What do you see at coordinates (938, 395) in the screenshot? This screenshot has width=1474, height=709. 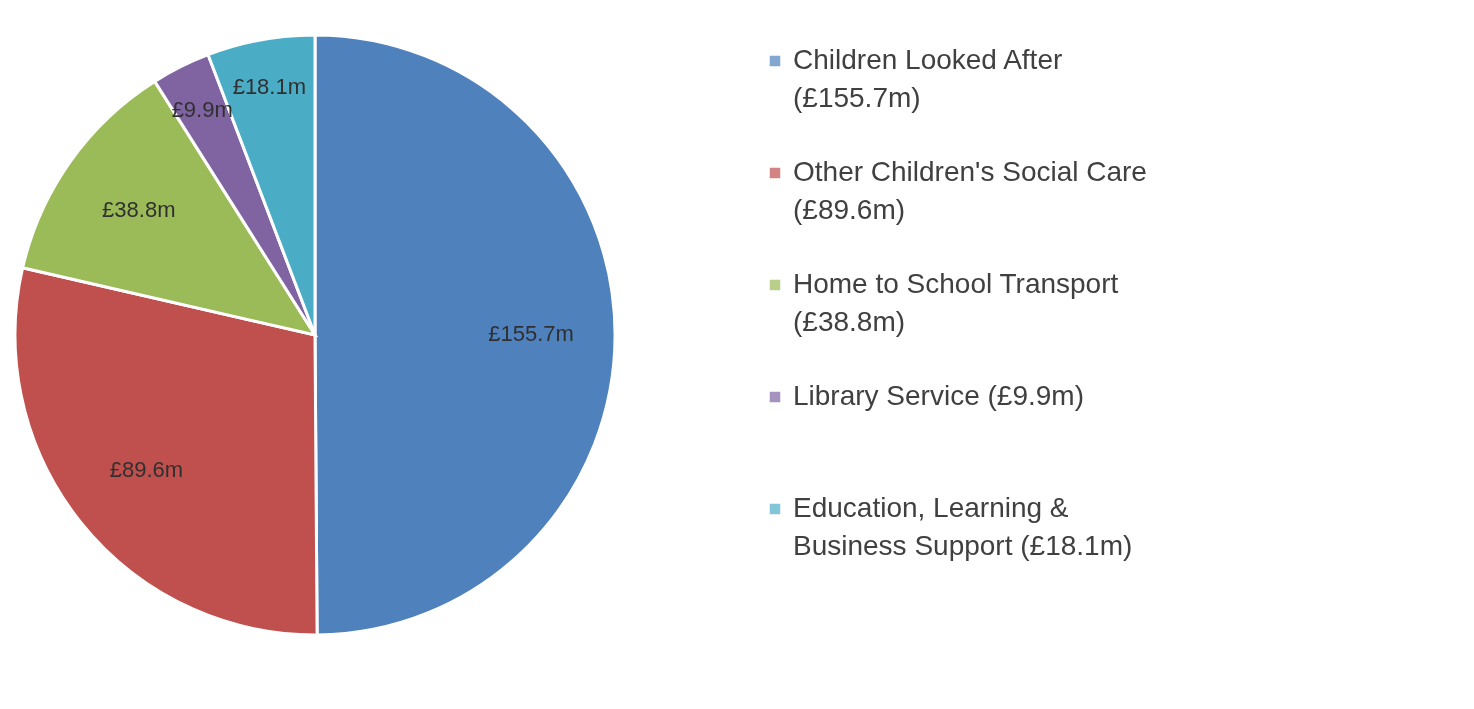 I see `legend-label: Library Service (£9.9m)` at bounding box center [938, 395].